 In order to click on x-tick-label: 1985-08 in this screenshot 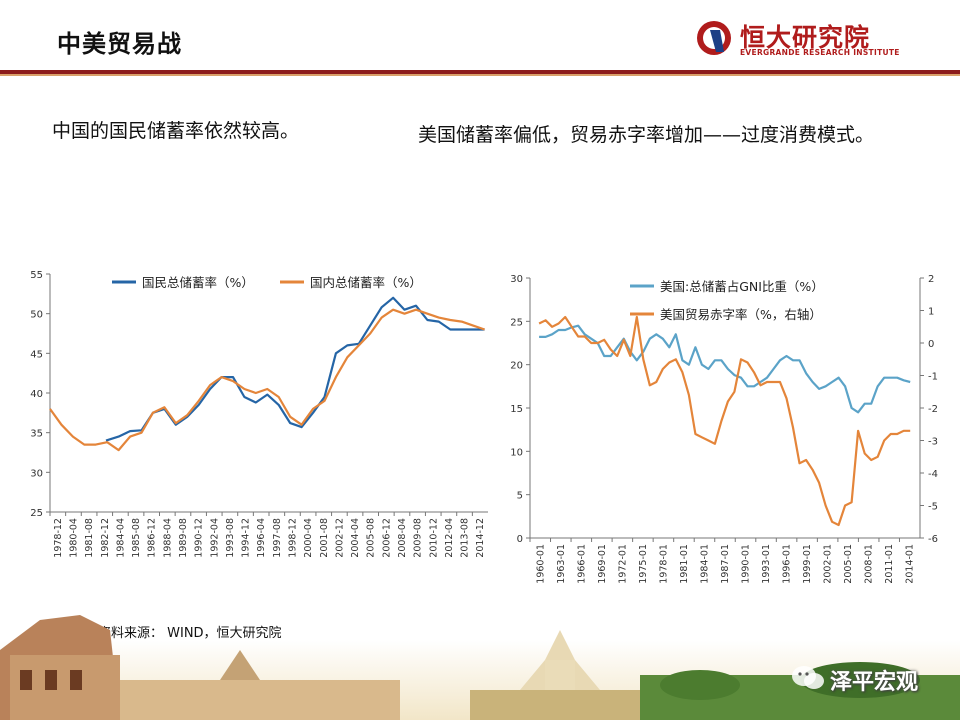, I will do `click(136, 538)`.